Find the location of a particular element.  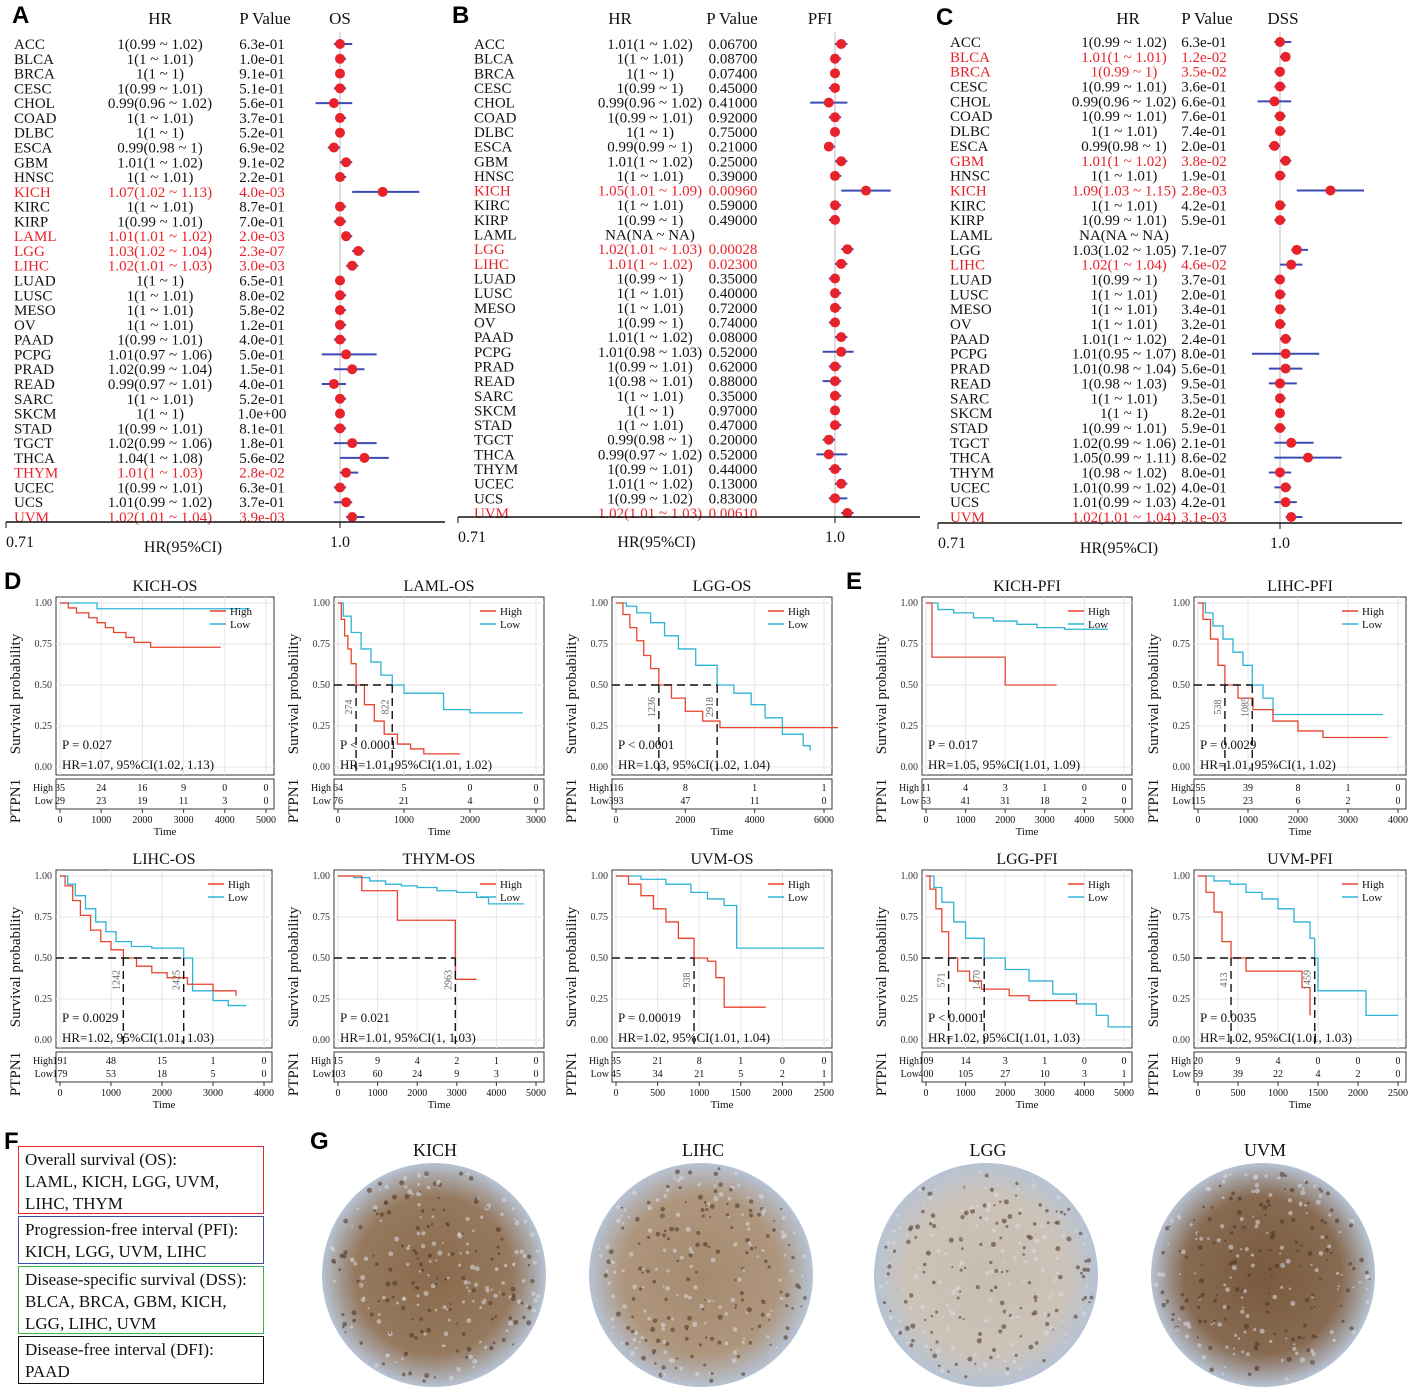

km-title: THYM-OS is located at coordinates (439, 859).